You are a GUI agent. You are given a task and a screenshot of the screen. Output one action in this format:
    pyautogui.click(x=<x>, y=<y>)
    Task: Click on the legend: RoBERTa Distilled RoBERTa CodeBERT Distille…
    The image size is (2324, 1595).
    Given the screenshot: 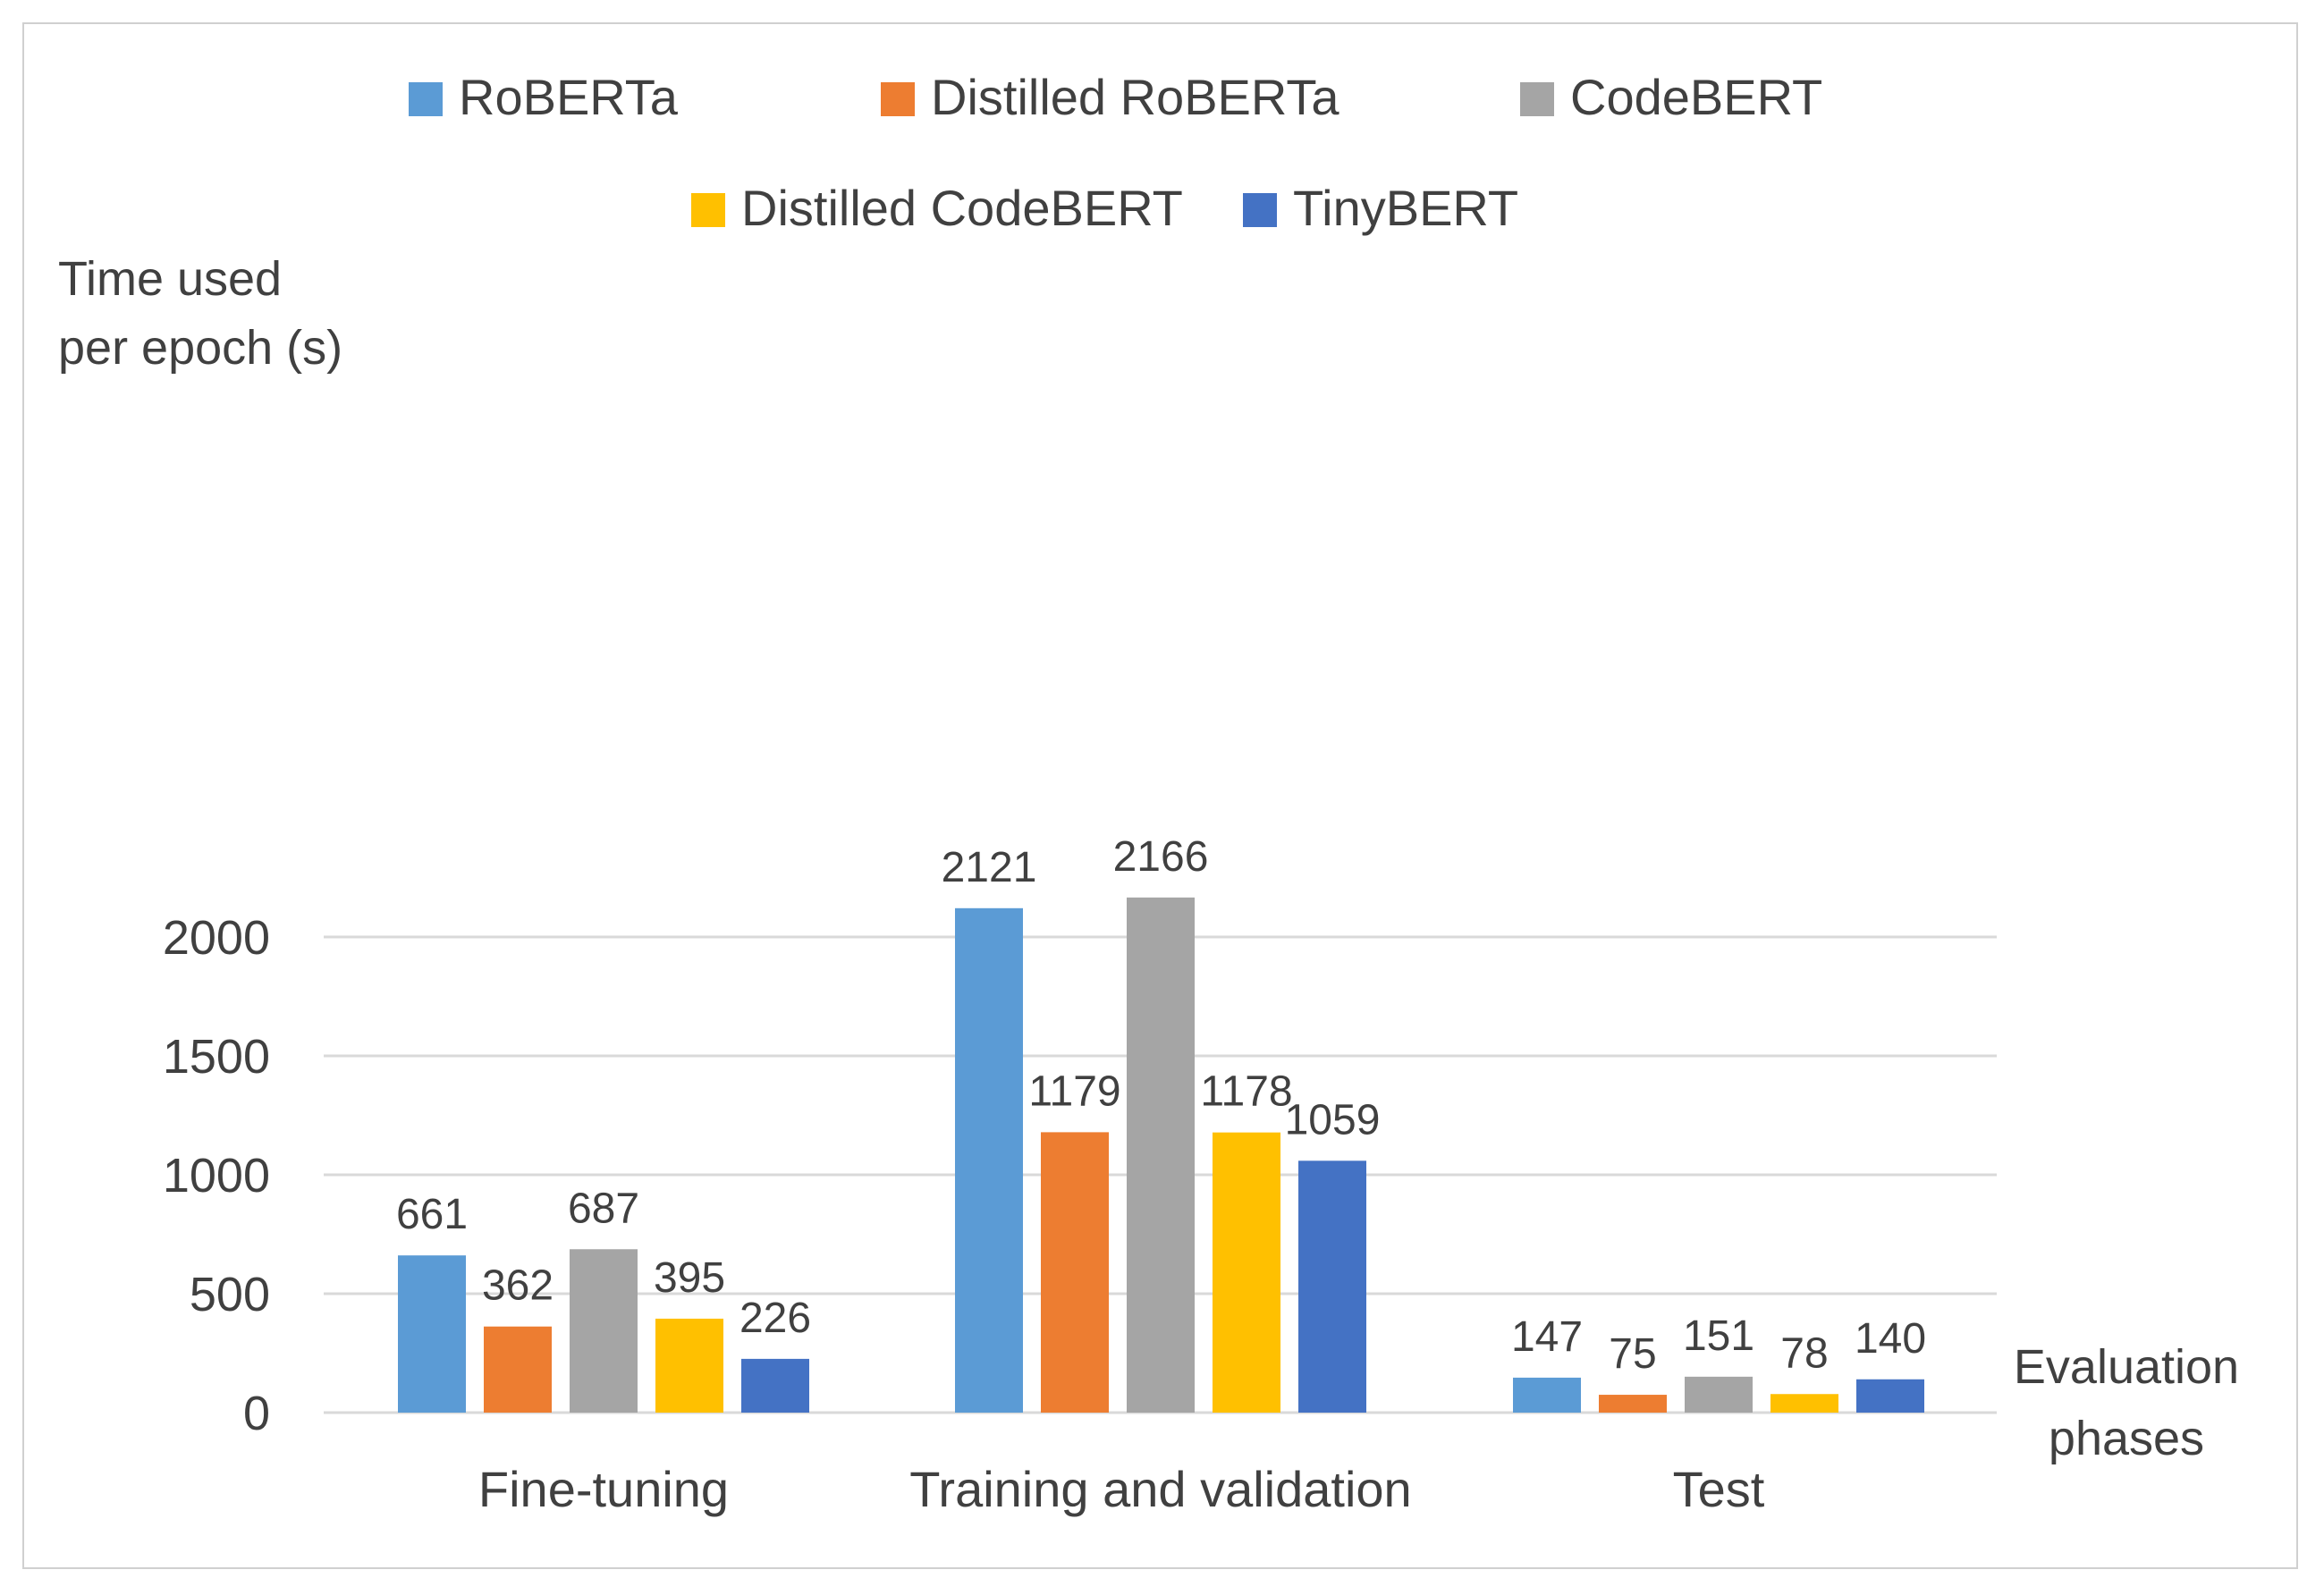 What is the action you would take?
    pyautogui.click(x=1115, y=152)
    